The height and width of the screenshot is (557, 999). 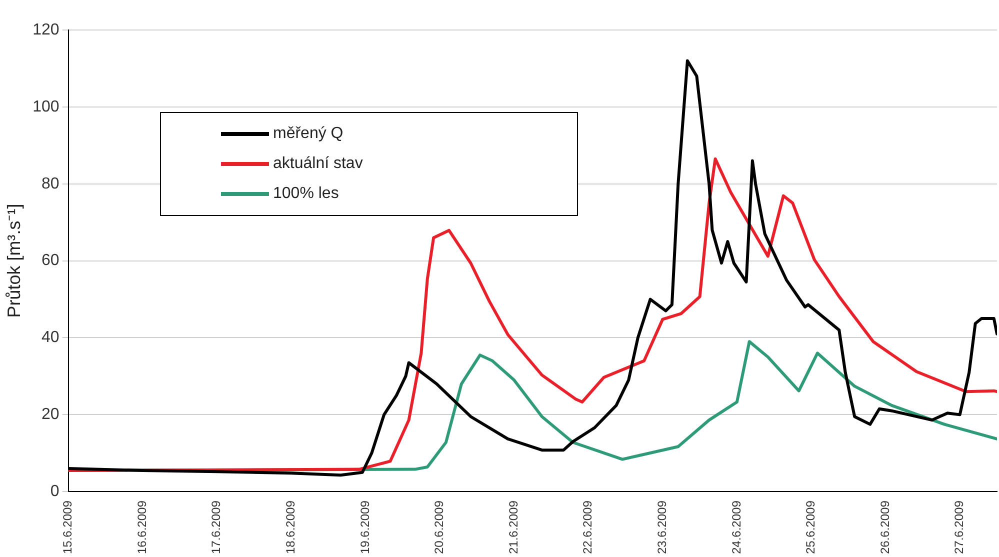 What do you see at coordinates (959, 527) in the screenshot?
I see `x-tick-label: 27.6.2009` at bounding box center [959, 527].